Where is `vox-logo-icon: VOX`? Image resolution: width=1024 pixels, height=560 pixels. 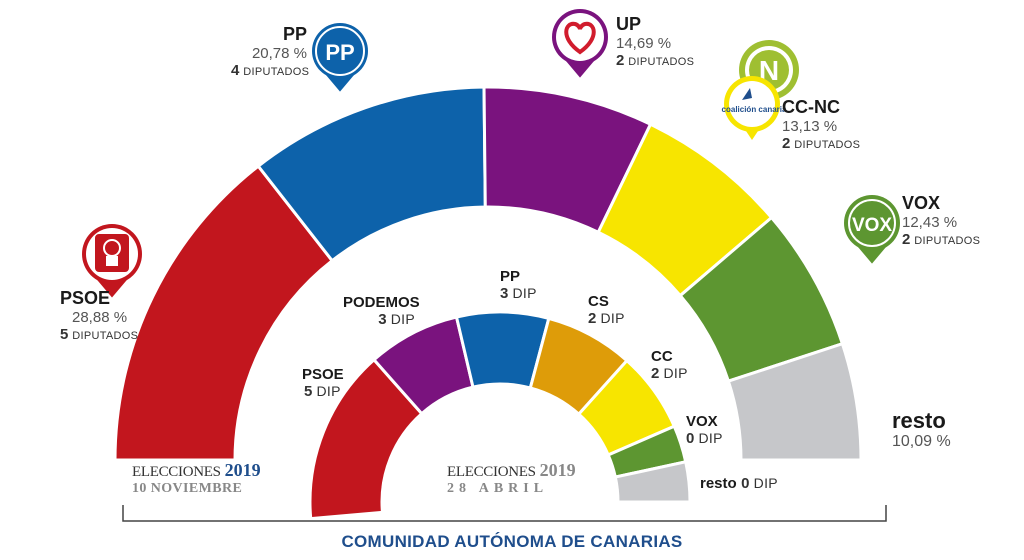
vox-logo-icon: VOX is located at coordinates (872, 229).